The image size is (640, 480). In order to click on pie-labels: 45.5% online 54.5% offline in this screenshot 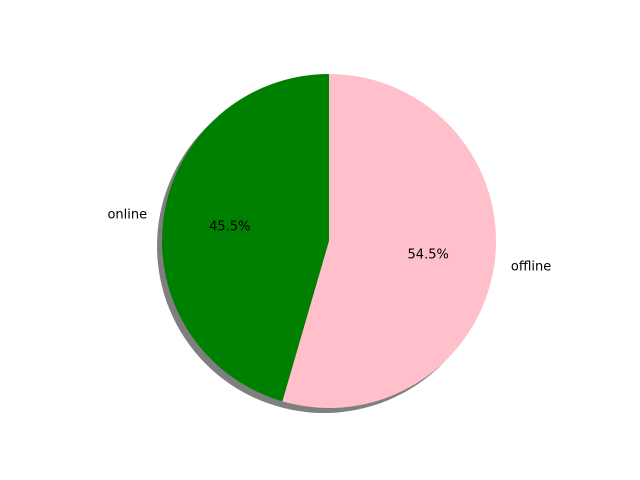, I will do `click(329, 241)`.